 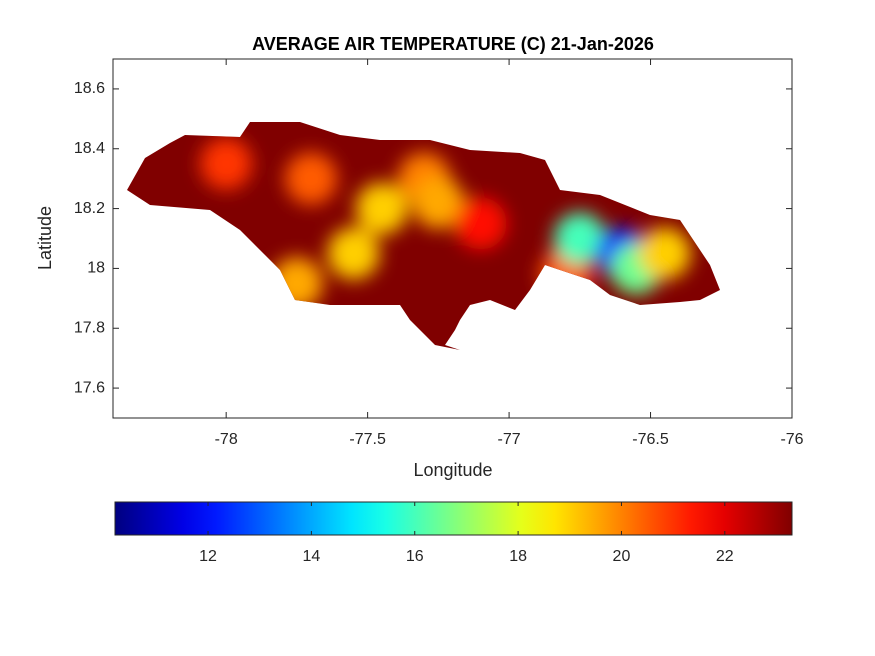 I want to click on colorbar-tick-label: 12, so click(x=208, y=556).